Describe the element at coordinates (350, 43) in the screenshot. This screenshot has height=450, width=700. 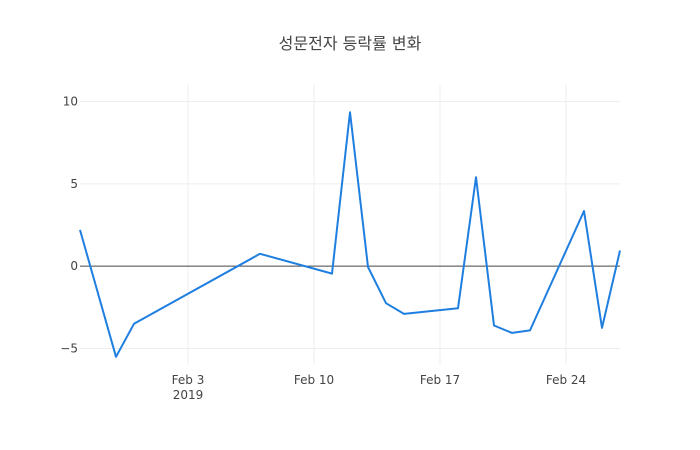
I see `chart-title: 성문전자 등락률 변화` at that location.